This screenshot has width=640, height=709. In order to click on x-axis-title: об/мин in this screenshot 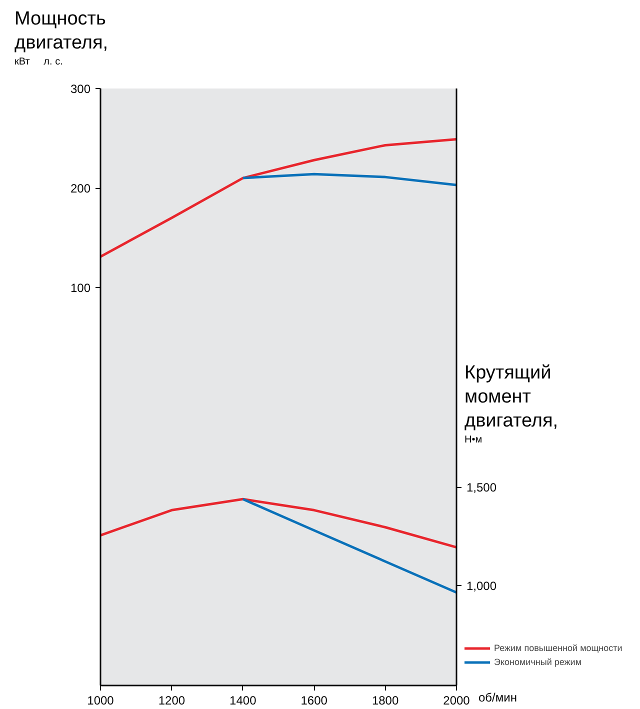, I will do `click(497, 697)`.